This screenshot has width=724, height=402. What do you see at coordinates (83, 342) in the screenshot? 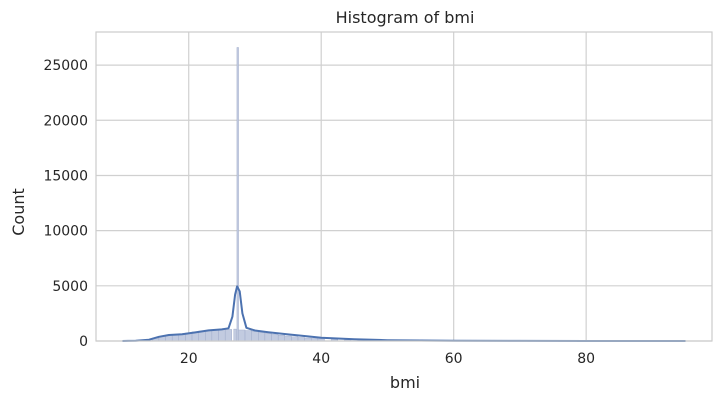
I see `y-tick-label: 0` at bounding box center [83, 342].